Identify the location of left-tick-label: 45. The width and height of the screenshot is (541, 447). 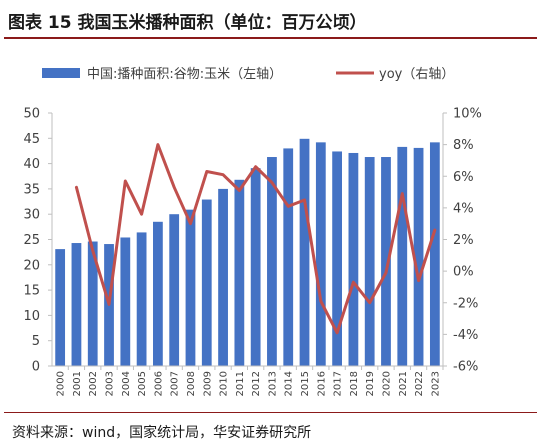
(31, 139).